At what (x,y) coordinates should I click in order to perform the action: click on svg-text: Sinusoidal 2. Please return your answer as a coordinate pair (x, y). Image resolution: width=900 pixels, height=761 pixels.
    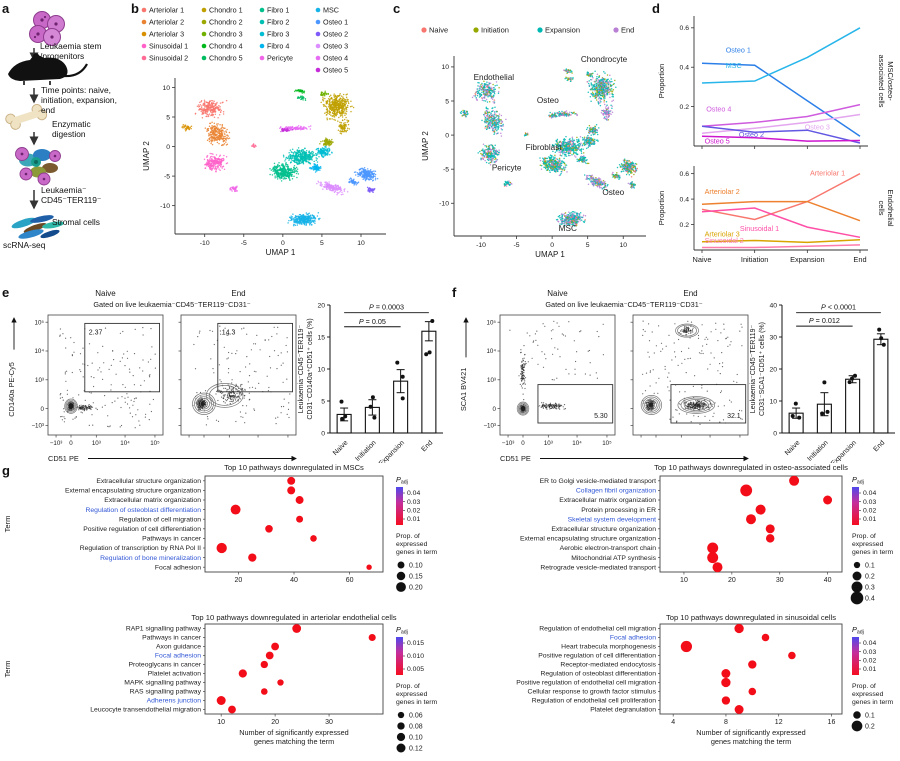
    Looking at the image, I should click on (168, 58).